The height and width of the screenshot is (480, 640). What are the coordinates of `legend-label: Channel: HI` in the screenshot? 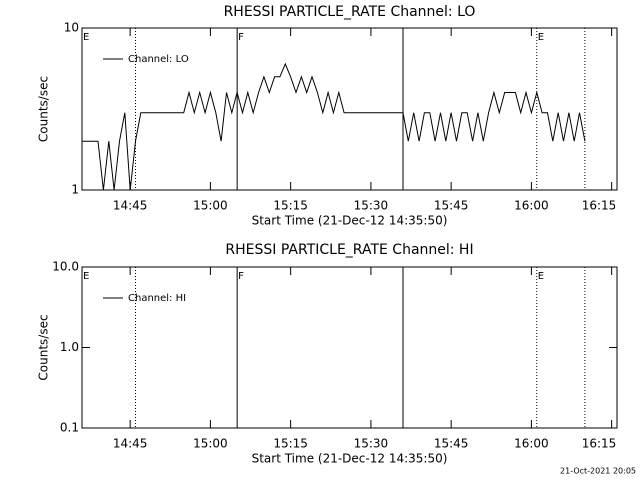 It's located at (157, 298).